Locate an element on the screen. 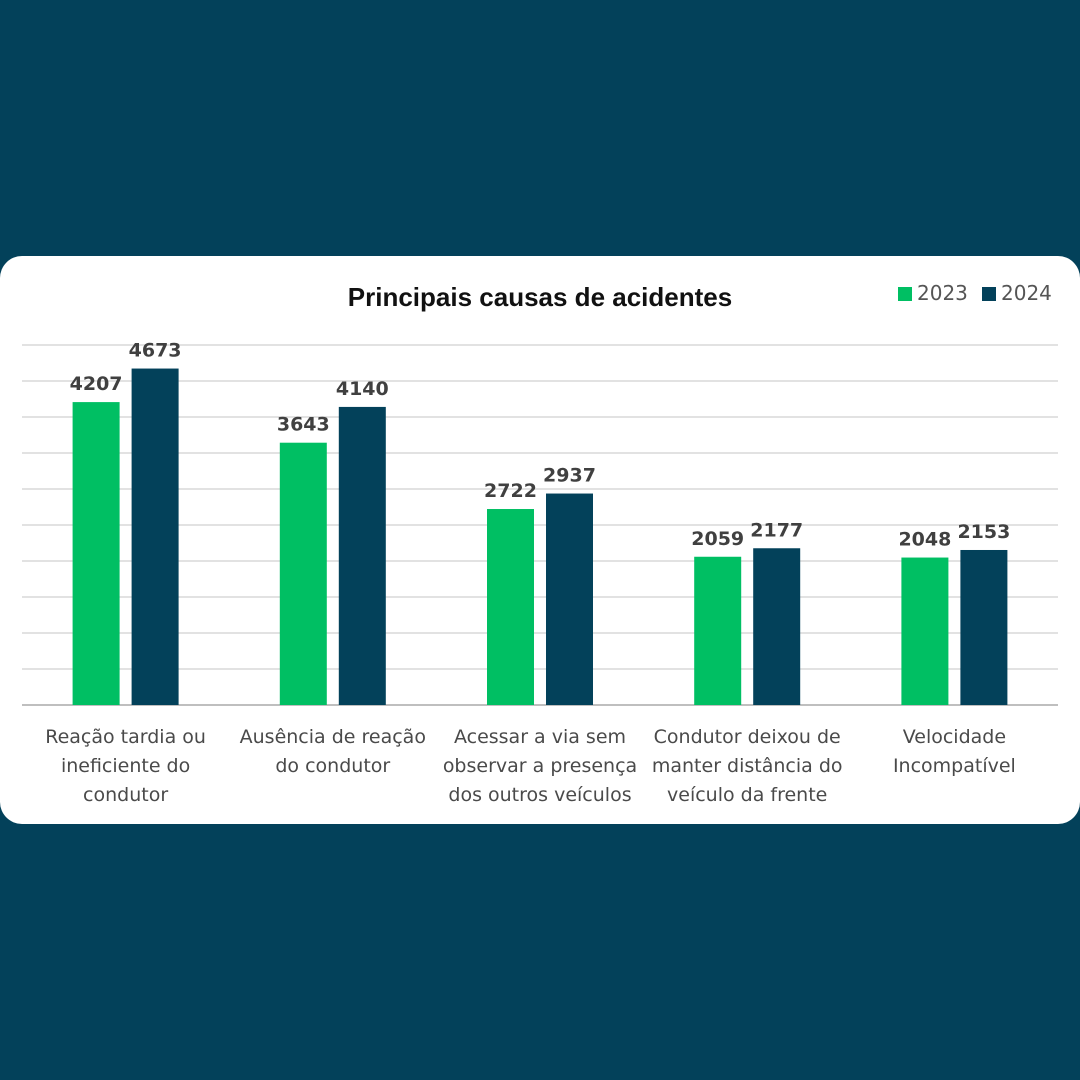 The height and width of the screenshot is (1080, 1080). legend: 2023 2024 is located at coordinates (975, 293).